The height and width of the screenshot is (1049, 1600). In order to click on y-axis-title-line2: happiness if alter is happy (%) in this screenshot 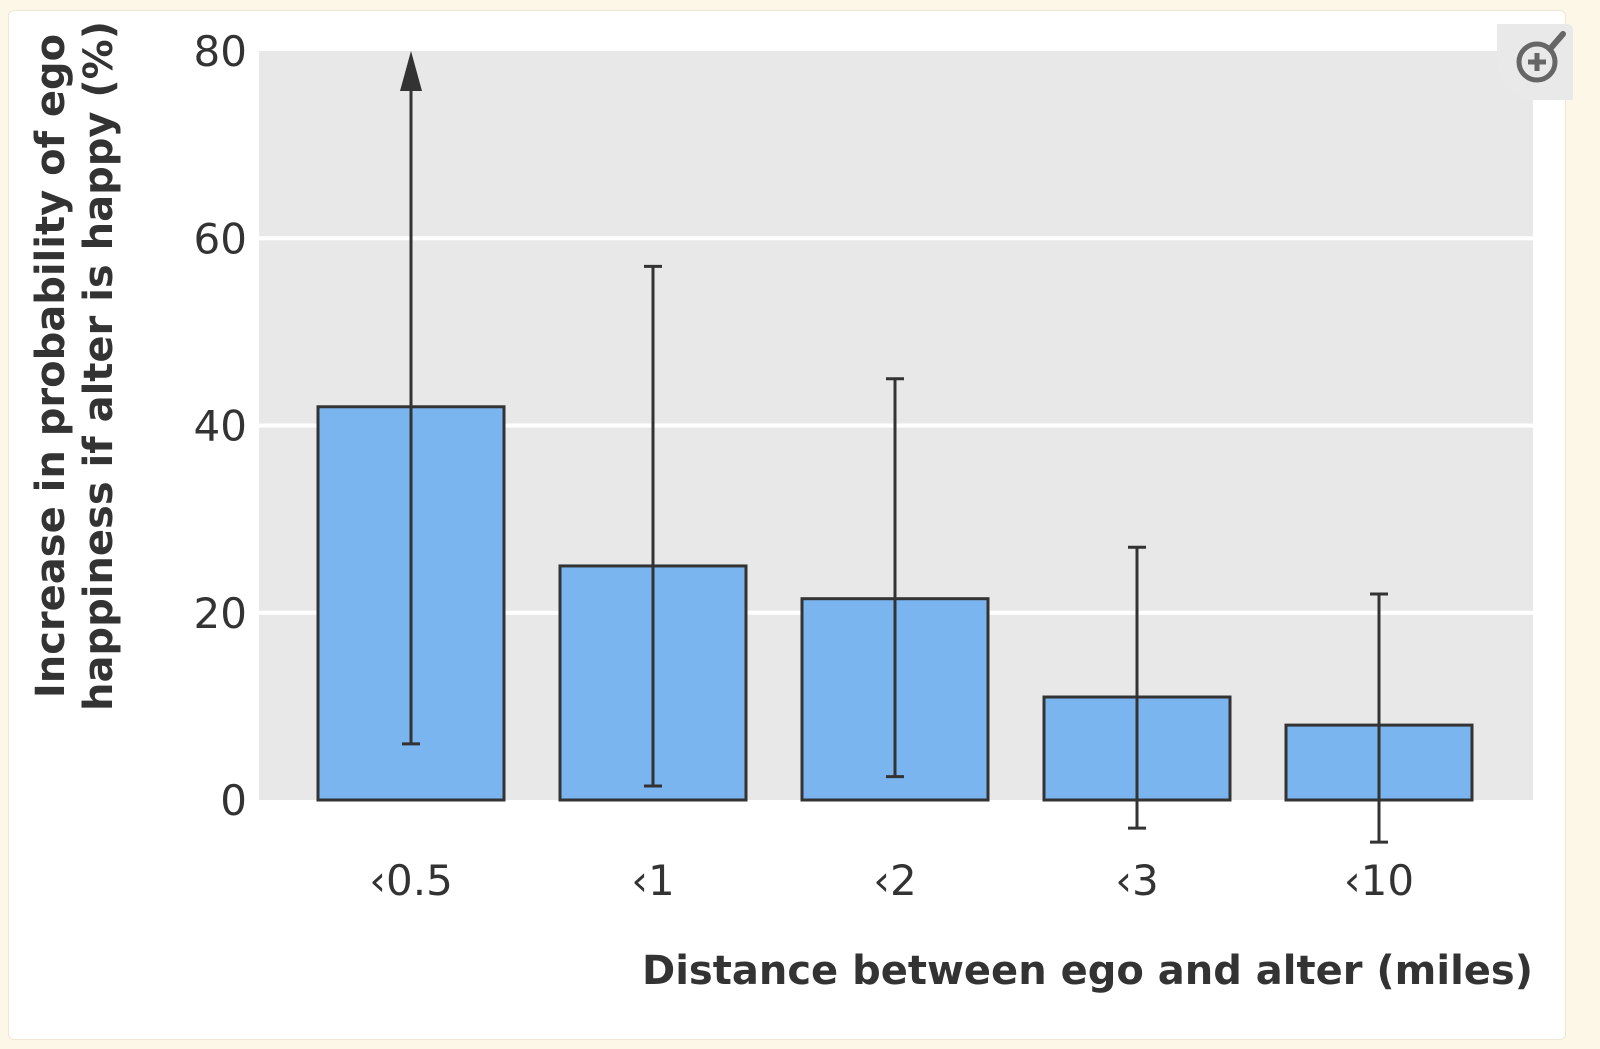, I will do `click(99, 366)`.